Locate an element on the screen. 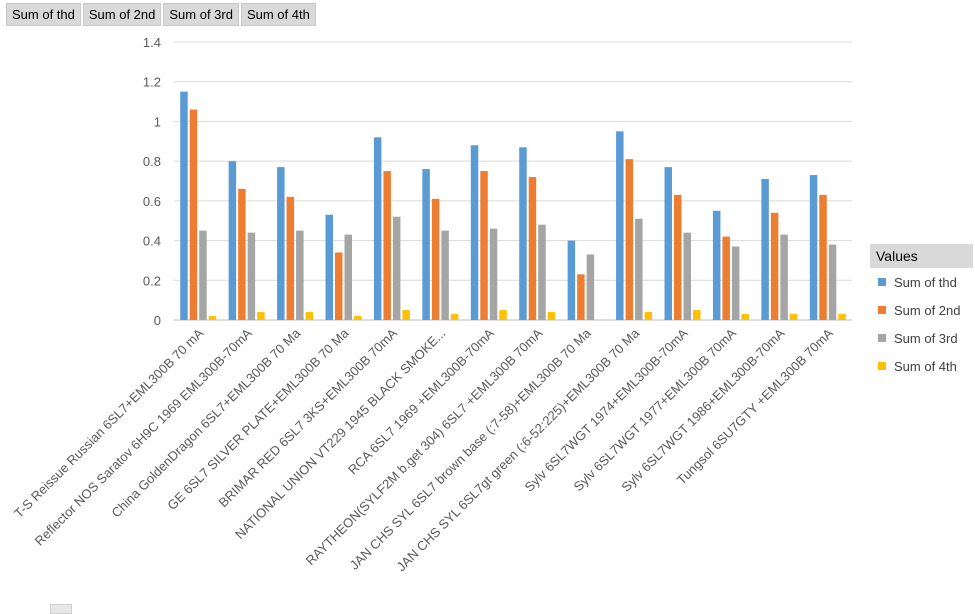 The height and width of the screenshot is (614, 975). legend-label: Sum of thd is located at coordinates (925, 282).